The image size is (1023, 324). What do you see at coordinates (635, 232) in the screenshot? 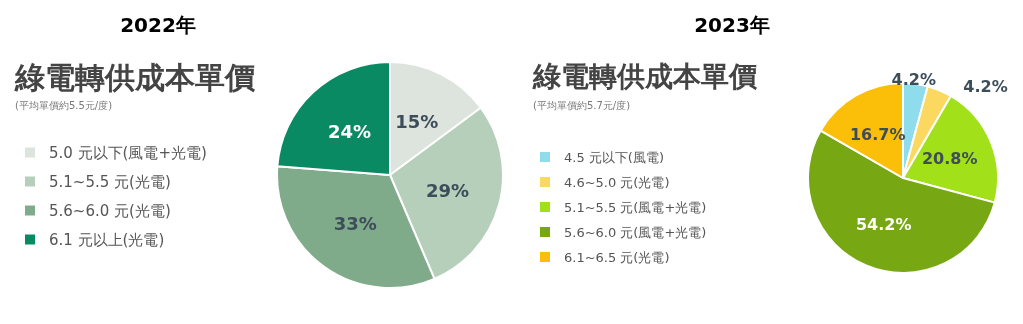
I see `legend-label: 5.6~6.0 元(風電+光電)` at bounding box center [635, 232].